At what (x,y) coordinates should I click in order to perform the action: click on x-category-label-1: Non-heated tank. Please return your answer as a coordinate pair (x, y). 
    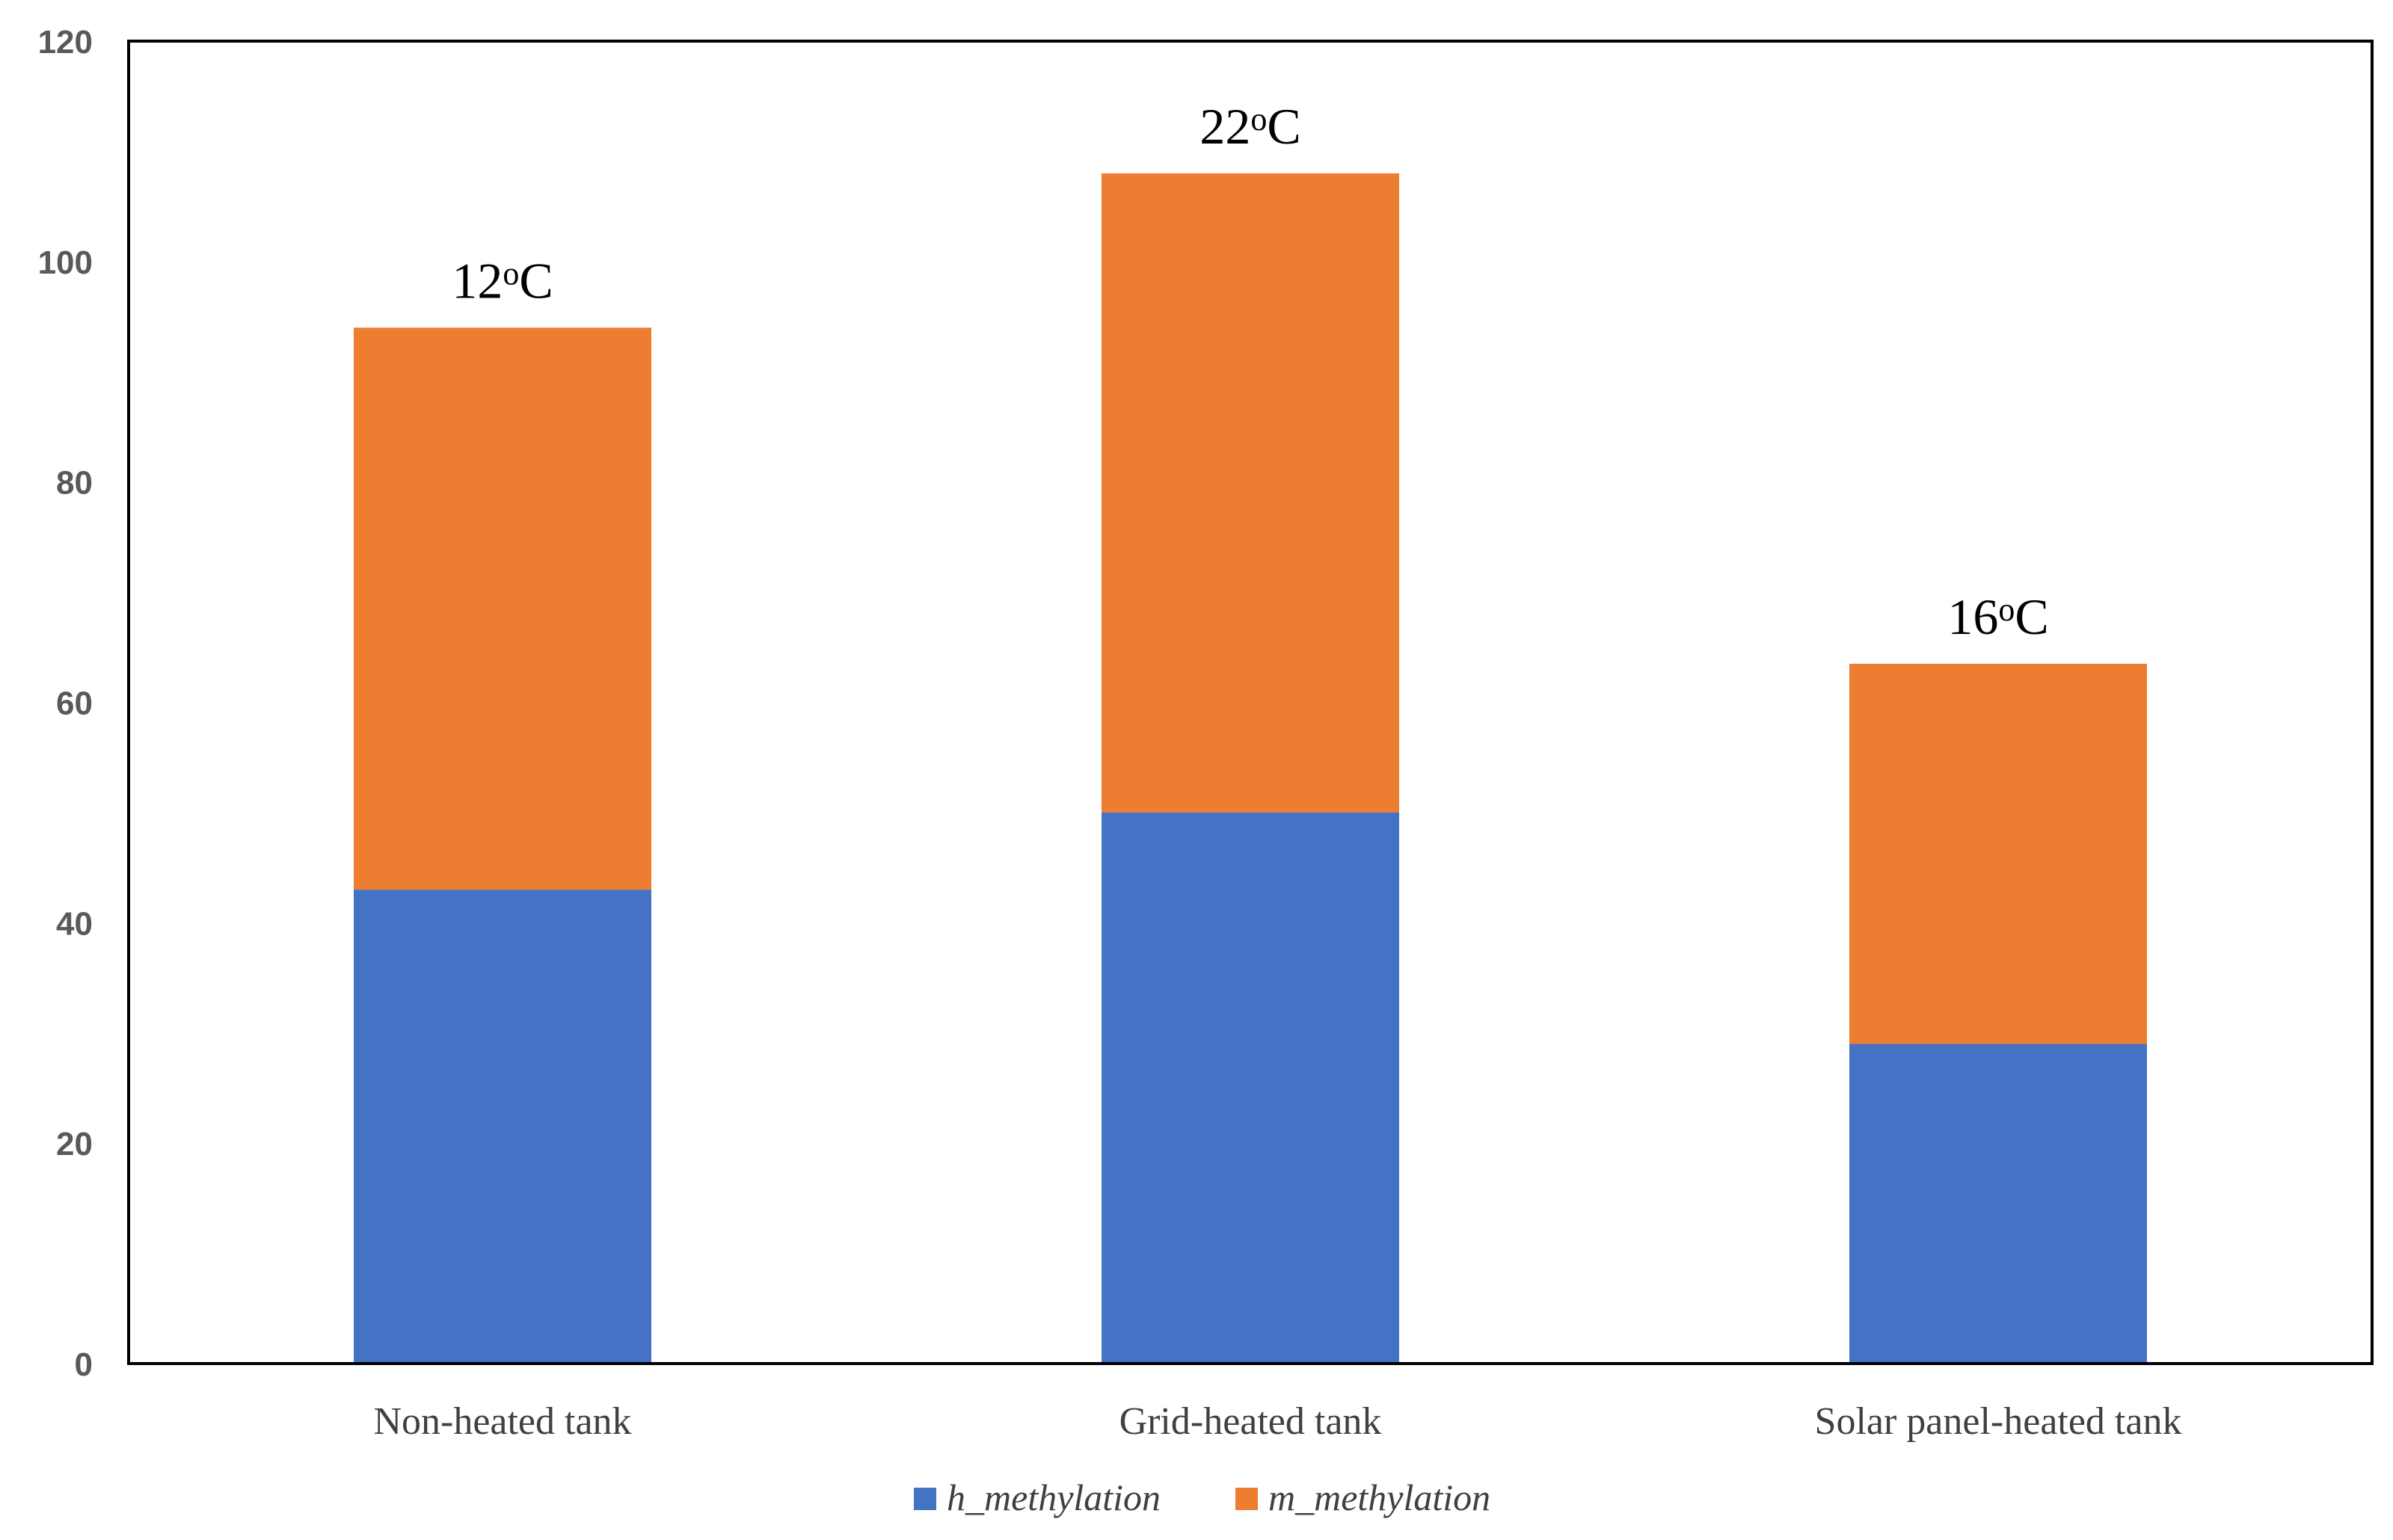
    Looking at the image, I should click on (502, 1421).